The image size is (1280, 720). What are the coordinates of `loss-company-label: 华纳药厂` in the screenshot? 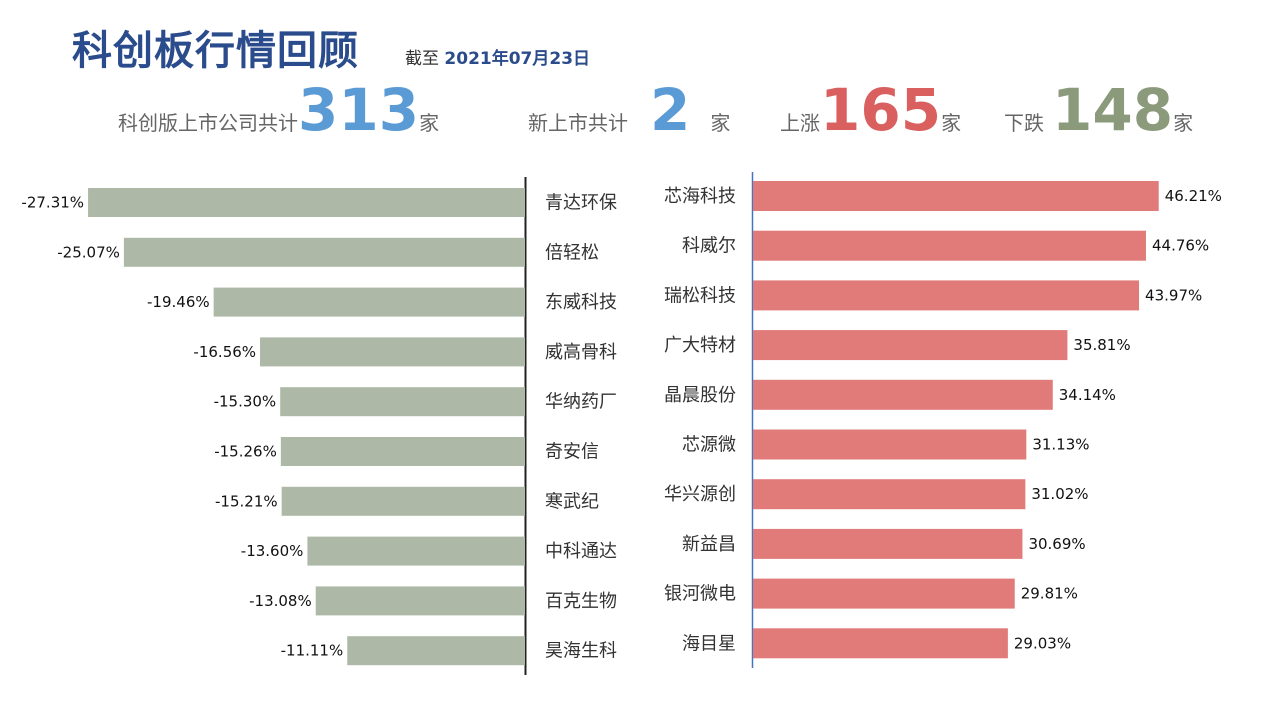 It's located at (581, 402).